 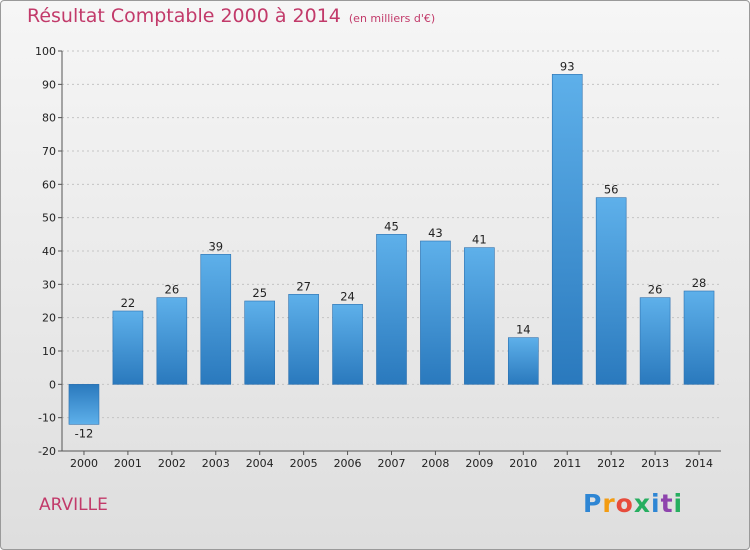 What do you see at coordinates (215, 246) in the screenshot?
I see `data-label-2003: 39` at bounding box center [215, 246].